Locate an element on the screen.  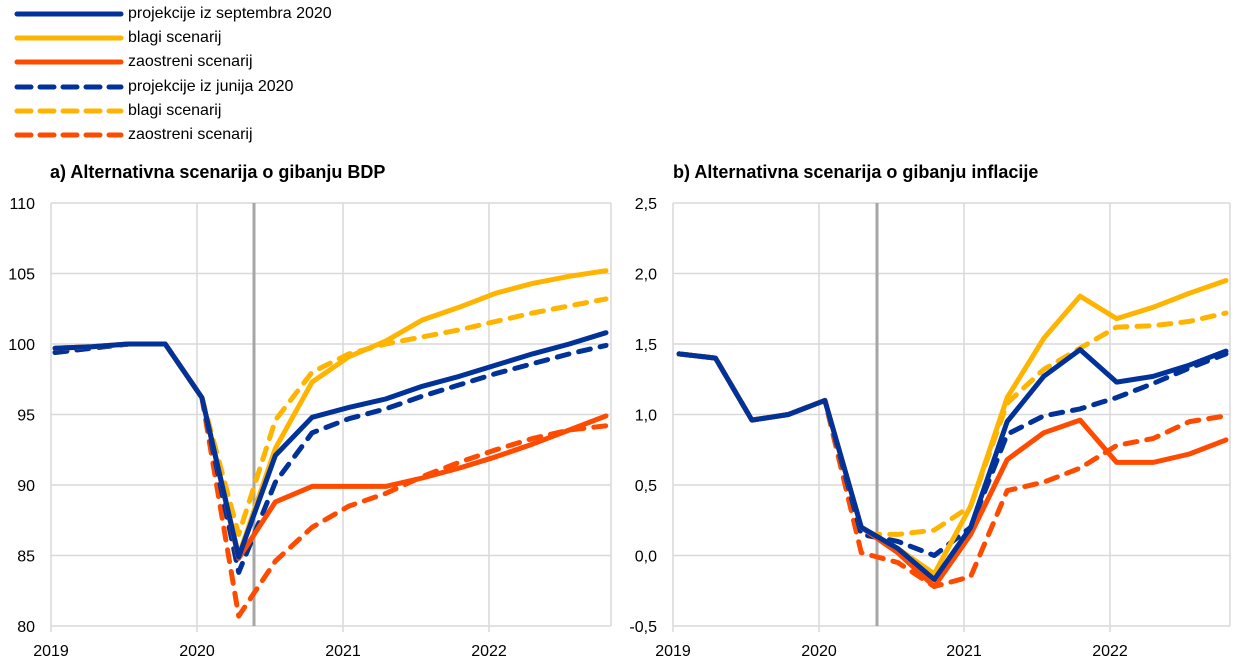
y-tick-label: 1,0 is located at coordinates (646, 416).